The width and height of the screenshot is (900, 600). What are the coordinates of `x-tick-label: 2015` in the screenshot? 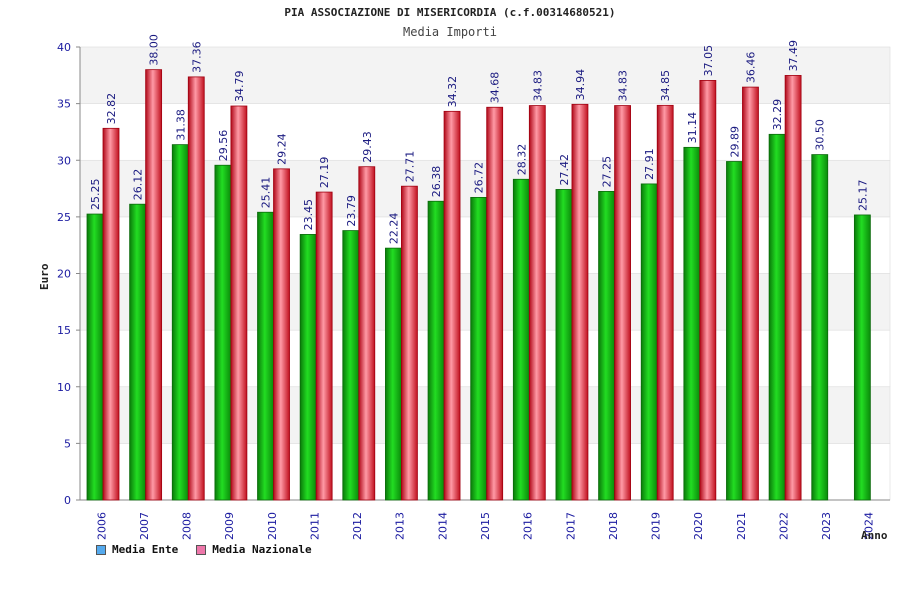 It's located at (485, 526).